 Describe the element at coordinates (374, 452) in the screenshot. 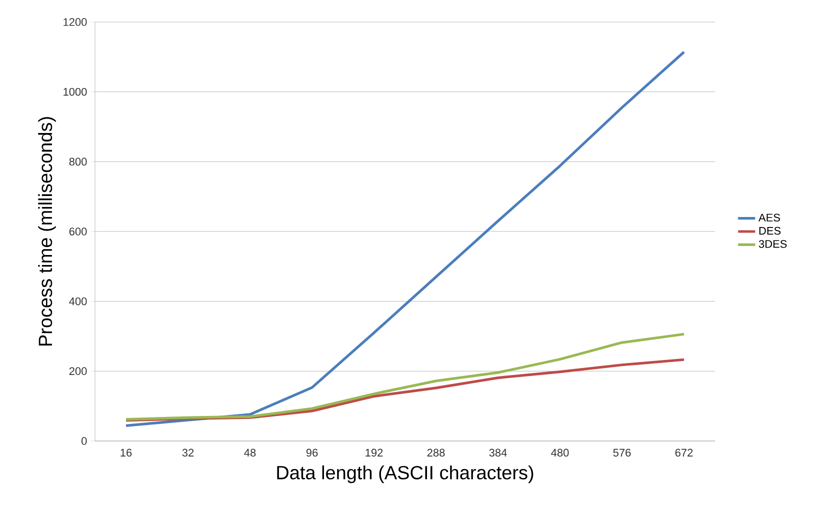

I see `x-tick-label: 192` at that location.